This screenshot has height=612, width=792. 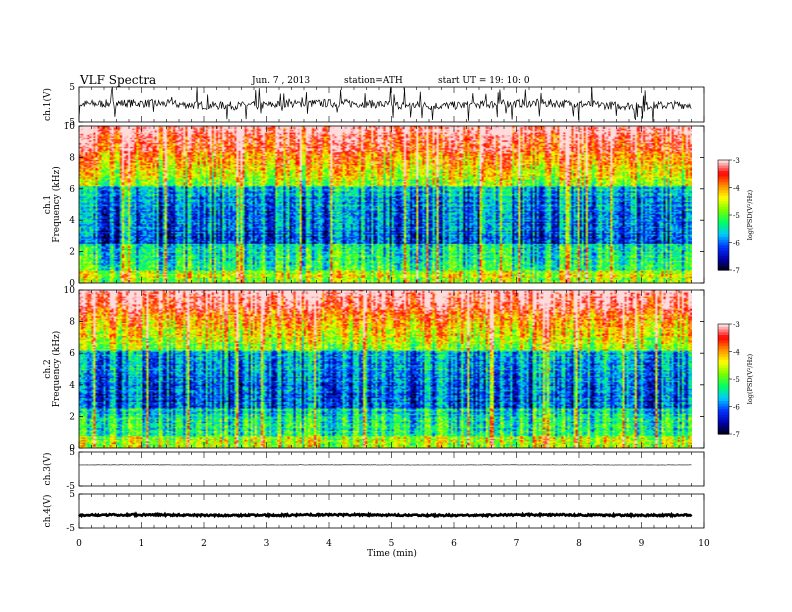 I want to click on ch2-spectrogram-colorbar-tick-label: -5, so click(x=736, y=380).